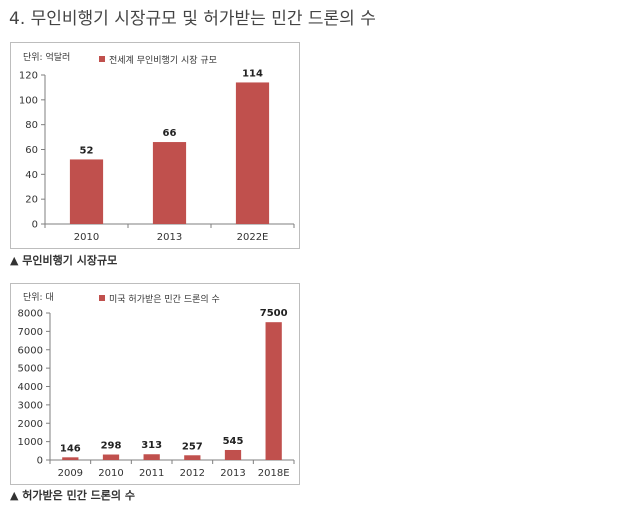 The height and width of the screenshot is (506, 630). I want to click on y-tick-label: 8000, so click(30, 314).